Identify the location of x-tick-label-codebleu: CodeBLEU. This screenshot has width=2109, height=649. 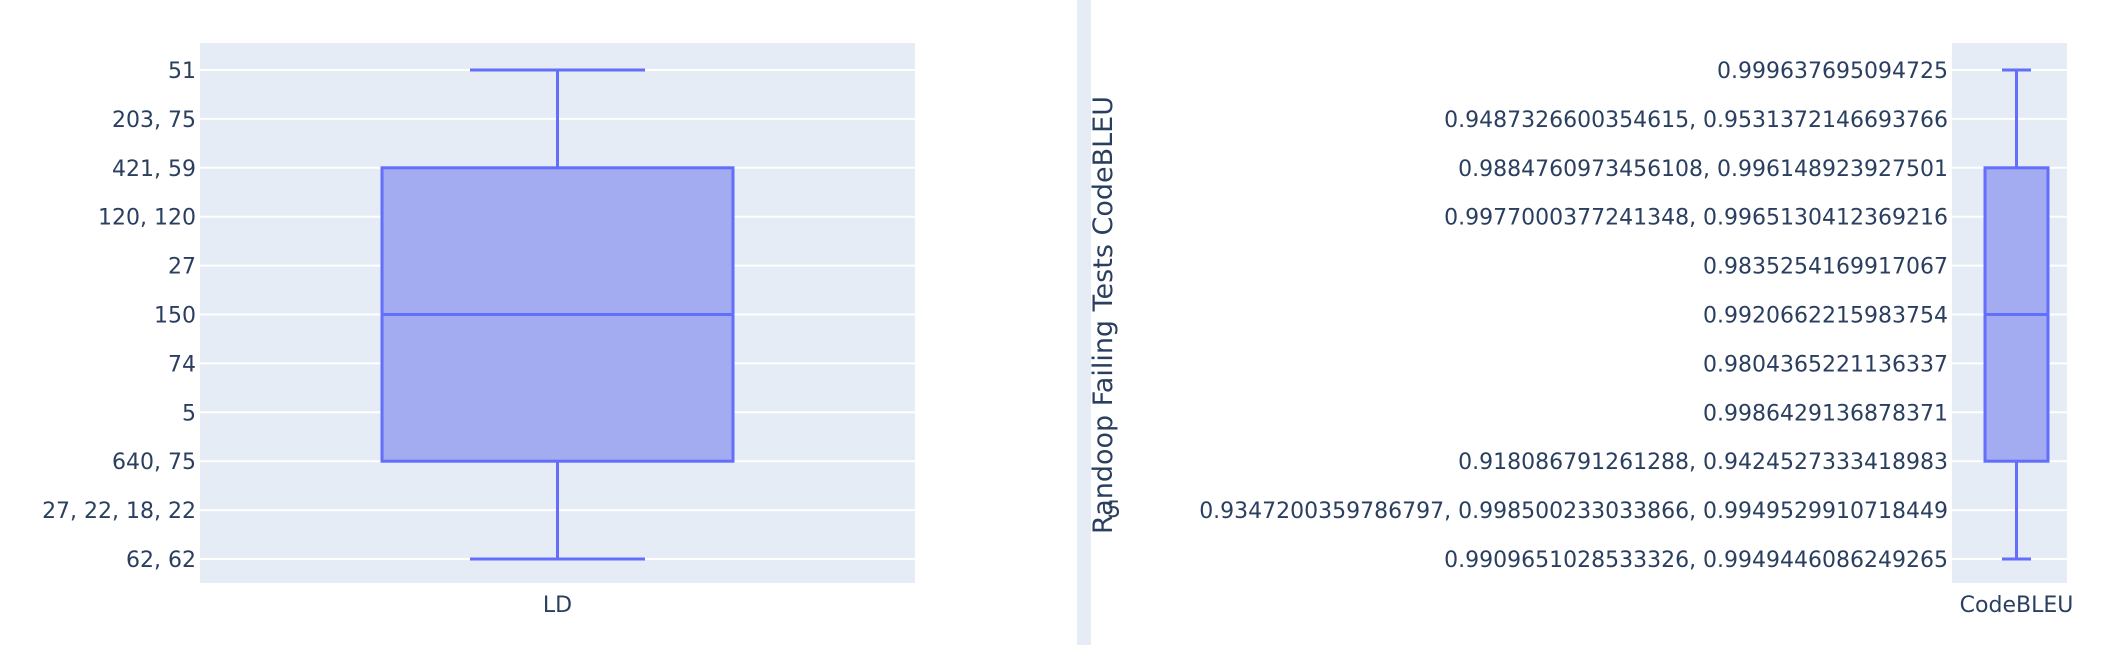
(2017, 605).